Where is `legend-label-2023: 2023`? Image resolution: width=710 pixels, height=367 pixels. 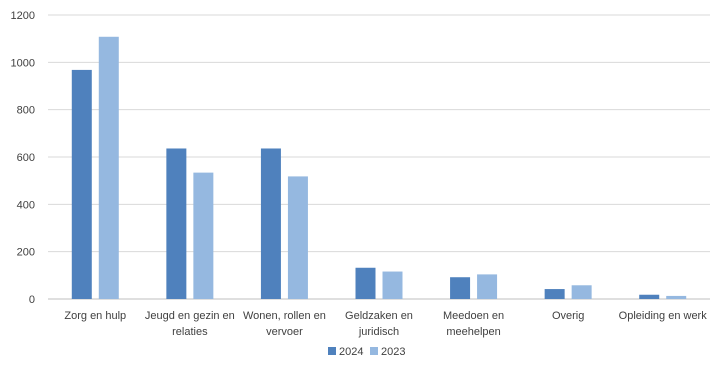 legend-label-2023: 2023 is located at coordinates (393, 352).